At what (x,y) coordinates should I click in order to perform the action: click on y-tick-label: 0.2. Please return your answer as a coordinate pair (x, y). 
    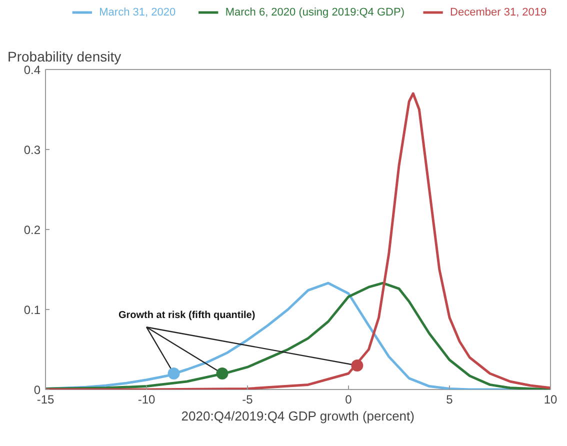
    Looking at the image, I should click on (32, 230).